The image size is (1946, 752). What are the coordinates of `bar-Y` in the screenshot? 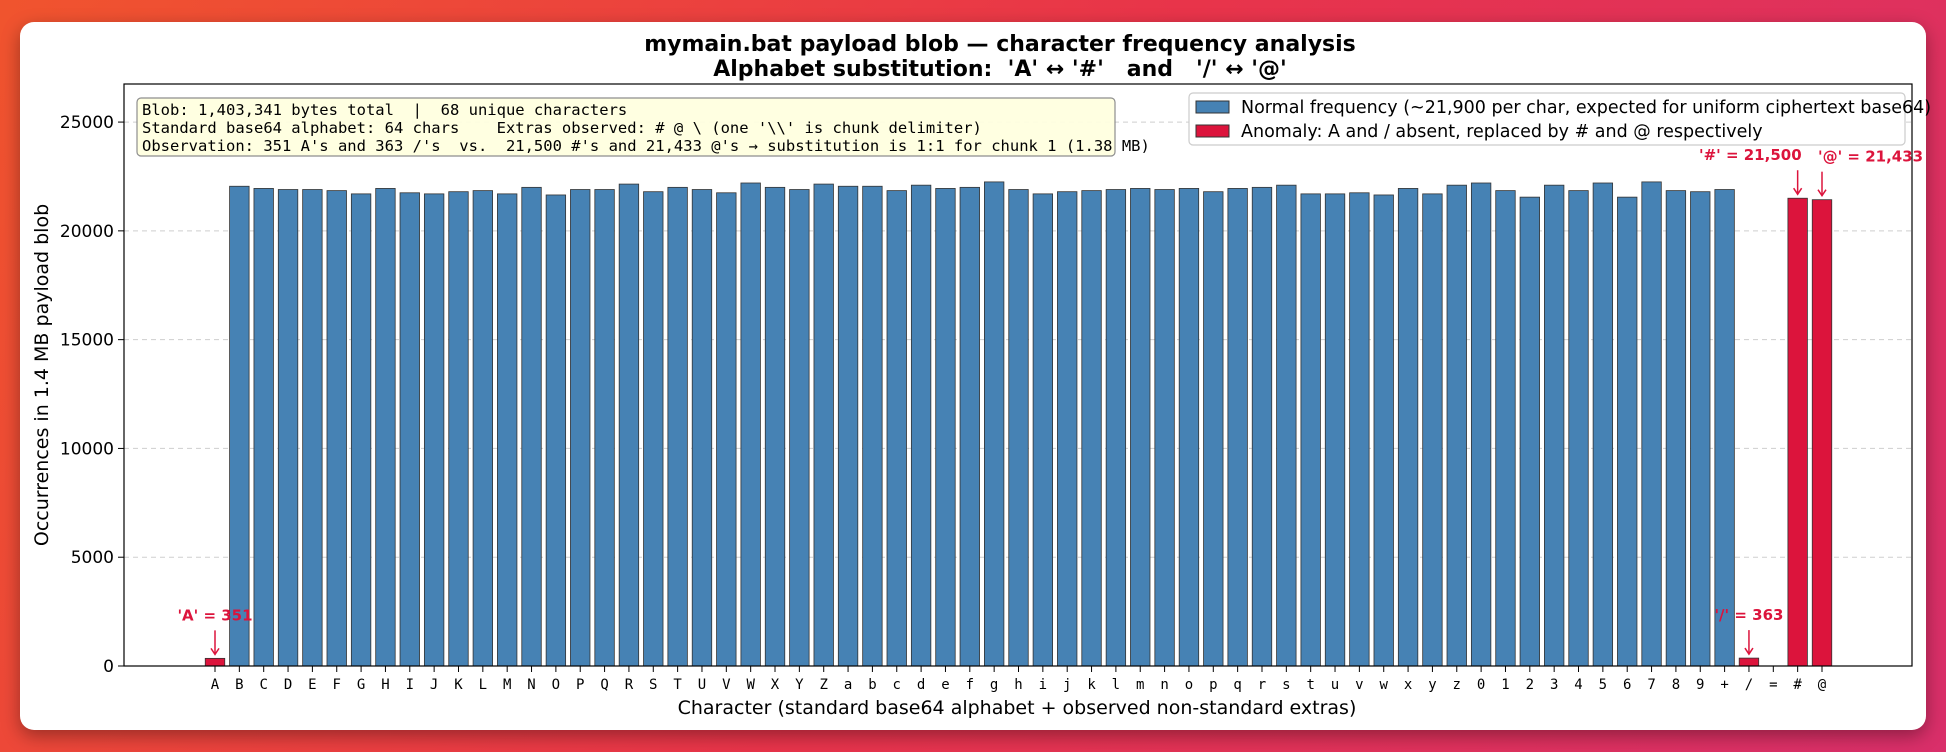 It's located at (799, 428).